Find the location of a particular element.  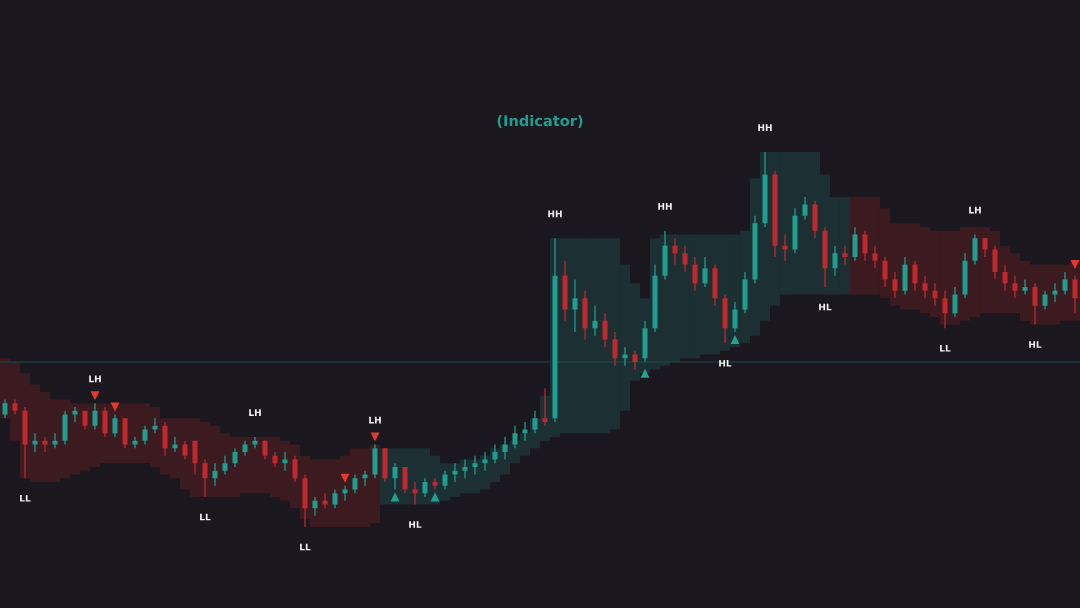

chart-subtitle: (Indicator) is located at coordinates (540, 121).